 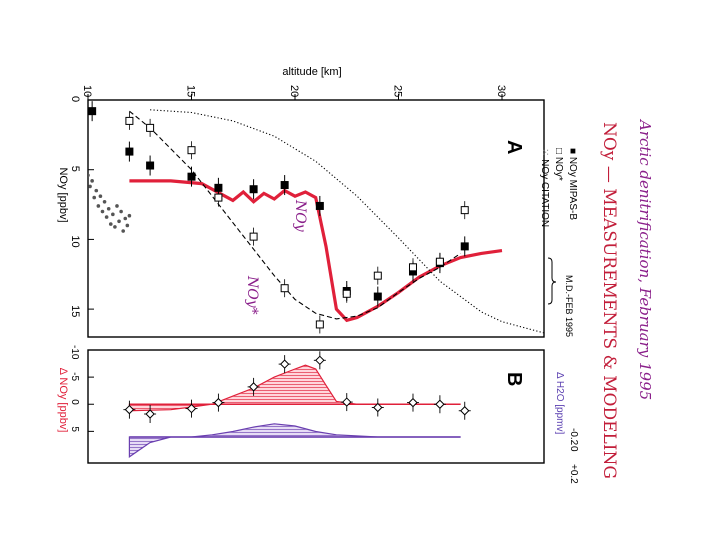 What do you see at coordinates (316, 251) in the screenshot?
I see `model-curve-thick-red` at bounding box center [316, 251].